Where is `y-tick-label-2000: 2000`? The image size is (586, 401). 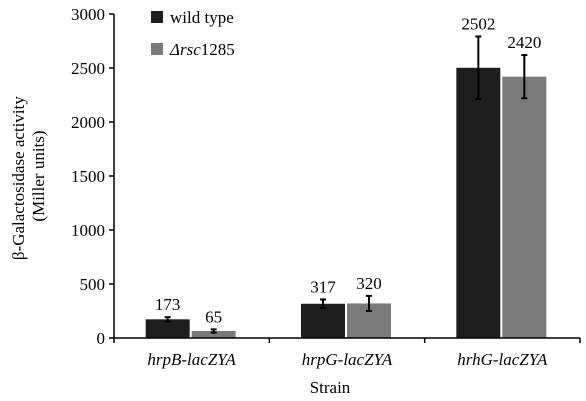
y-tick-label-2000: 2000 is located at coordinates (88, 122).